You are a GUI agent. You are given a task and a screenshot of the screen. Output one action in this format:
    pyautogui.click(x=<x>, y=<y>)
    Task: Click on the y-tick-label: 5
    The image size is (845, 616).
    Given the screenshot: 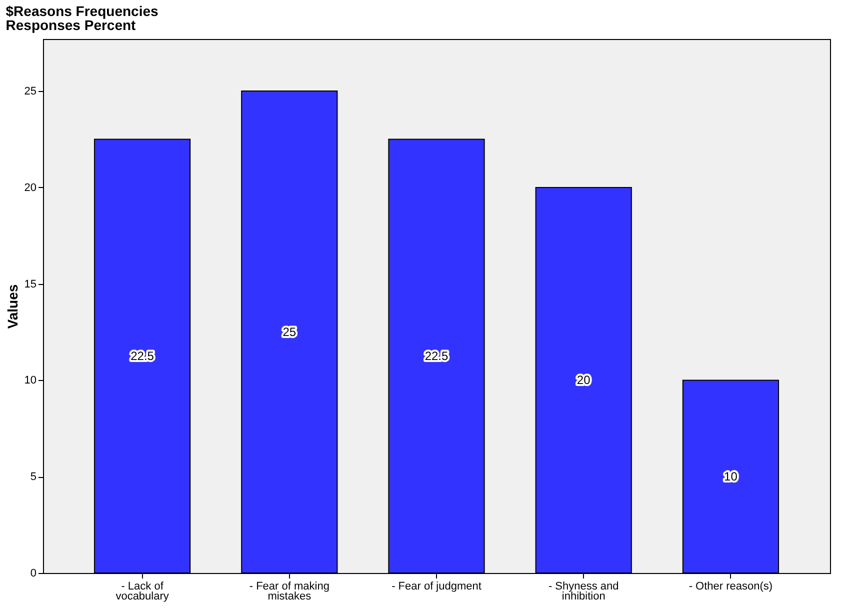 What is the action you would take?
    pyautogui.click(x=33, y=477)
    